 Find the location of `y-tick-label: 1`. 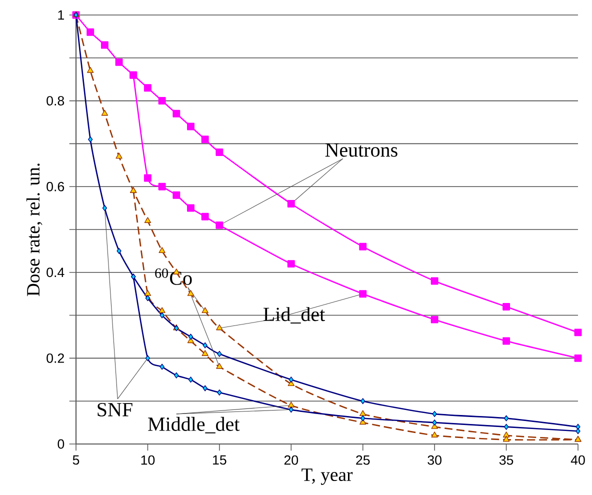

y-tick-label: 1 is located at coordinates (61, 15).